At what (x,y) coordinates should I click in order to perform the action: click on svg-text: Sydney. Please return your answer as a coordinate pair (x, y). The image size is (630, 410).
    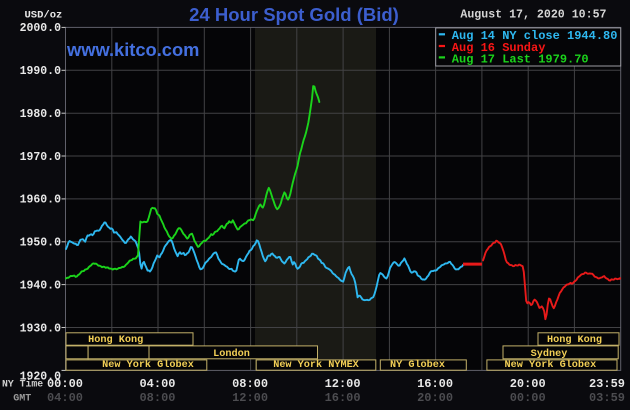
    Looking at the image, I should click on (549, 354).